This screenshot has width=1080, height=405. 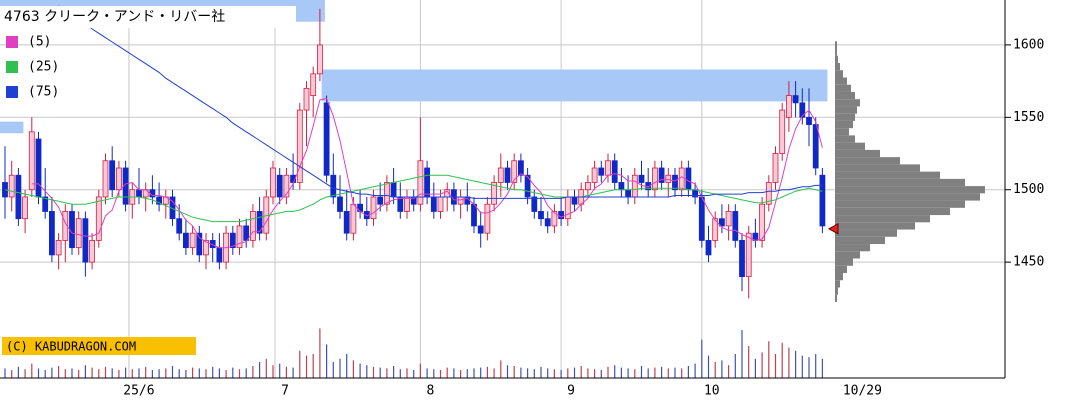 I want to click on x-tick-label: 25/6, so click(x=138, y=391).